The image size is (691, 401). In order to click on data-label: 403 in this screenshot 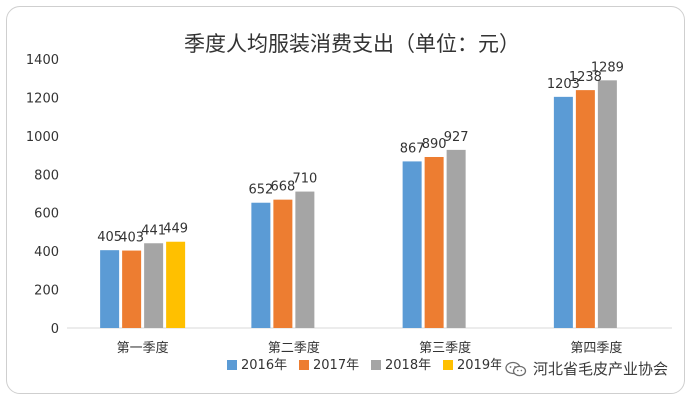, I will do `click(131, 238)`.